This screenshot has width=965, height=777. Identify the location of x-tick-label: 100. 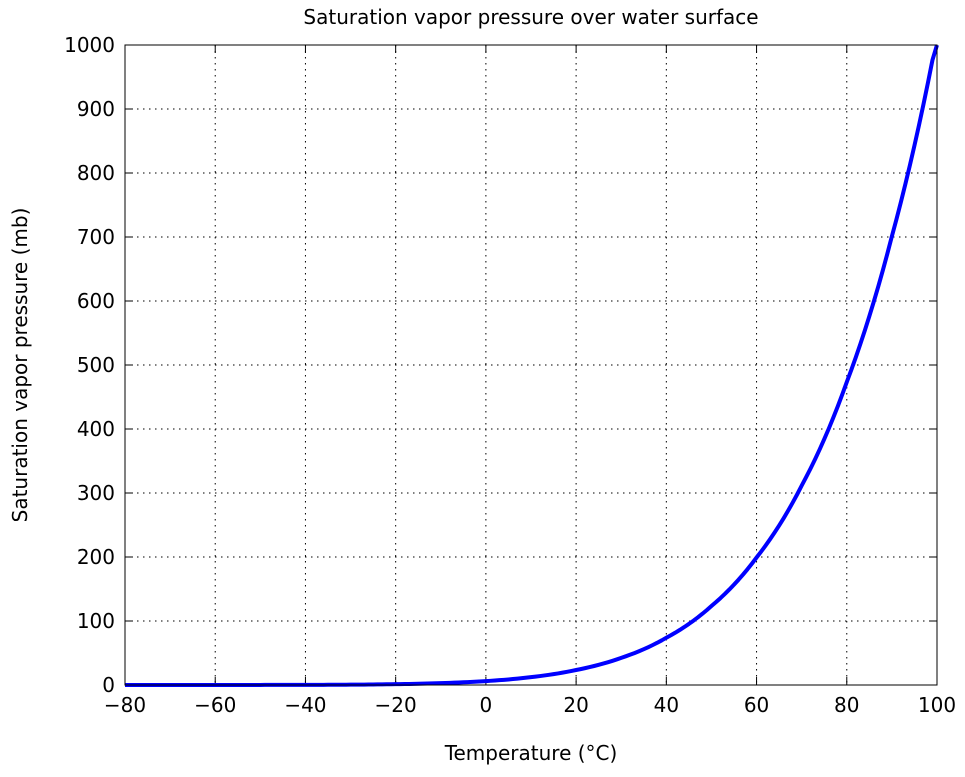
(937, 705).